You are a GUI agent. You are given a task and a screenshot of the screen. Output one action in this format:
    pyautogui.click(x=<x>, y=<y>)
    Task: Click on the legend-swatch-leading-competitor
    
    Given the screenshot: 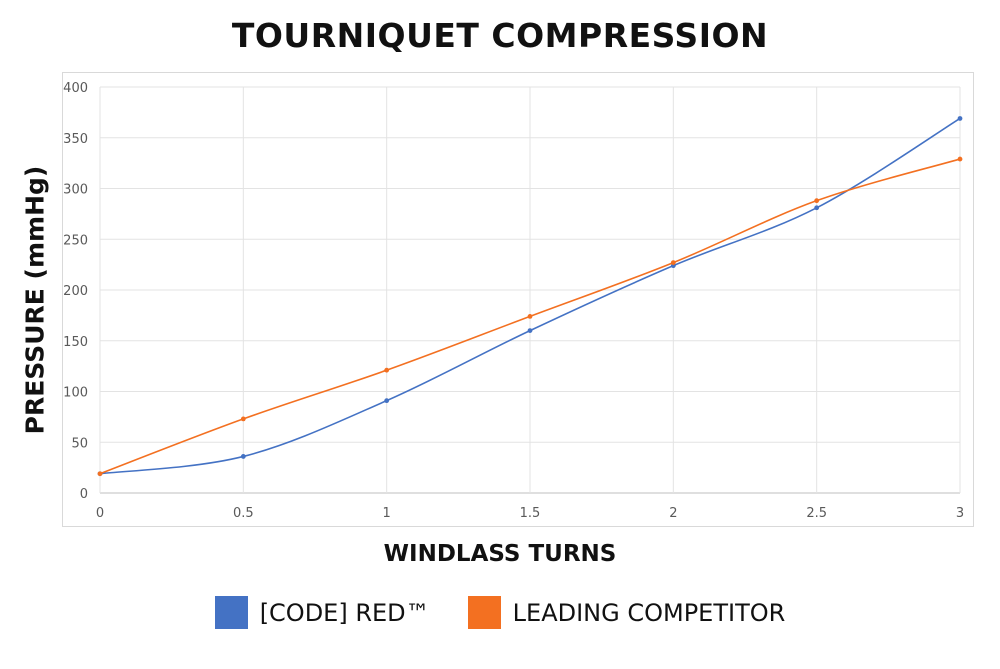 What is the action you would take?
    pyautogui.click(x=484, y=612)
    